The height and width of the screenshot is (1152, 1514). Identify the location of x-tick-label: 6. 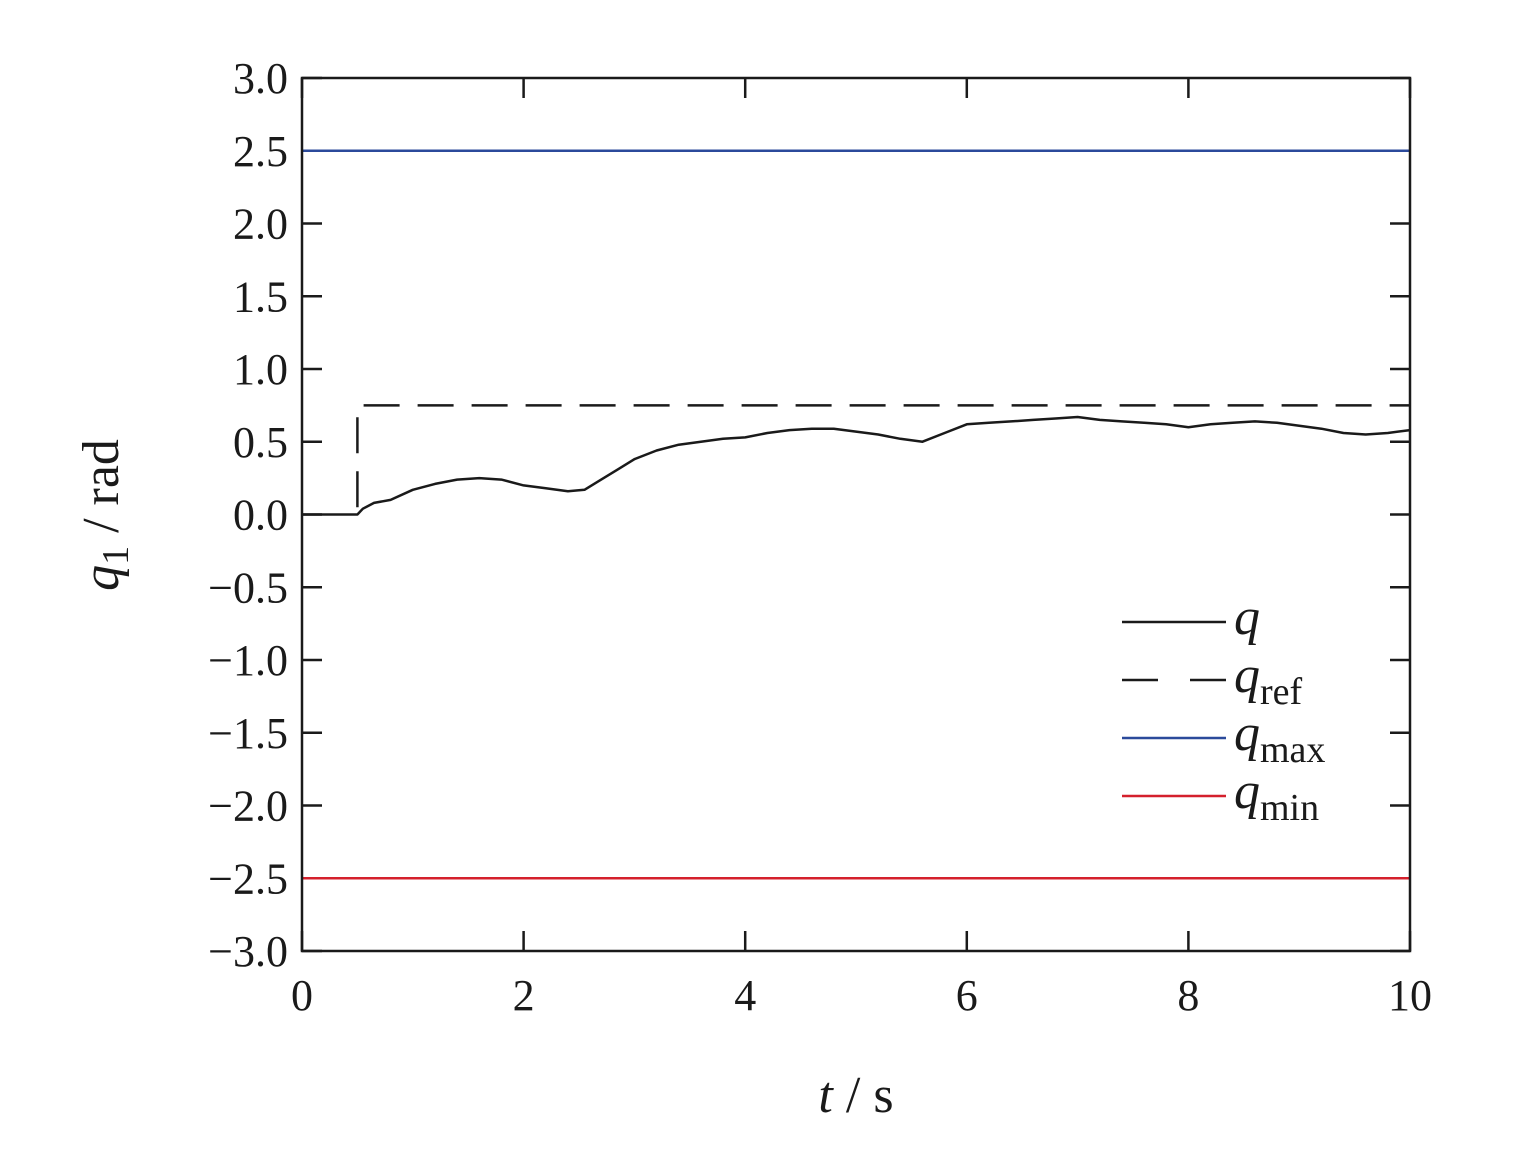
(967, 995).